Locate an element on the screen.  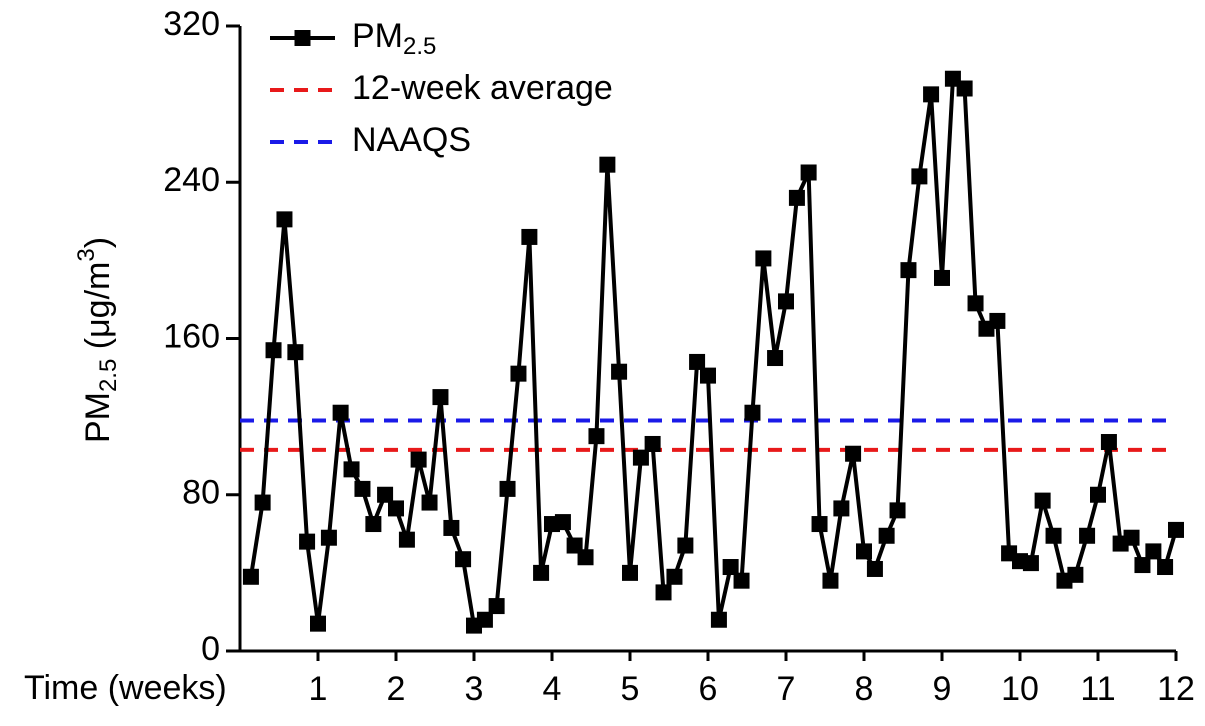
x-tick-label: 9 is located at coordinates (942, 689).